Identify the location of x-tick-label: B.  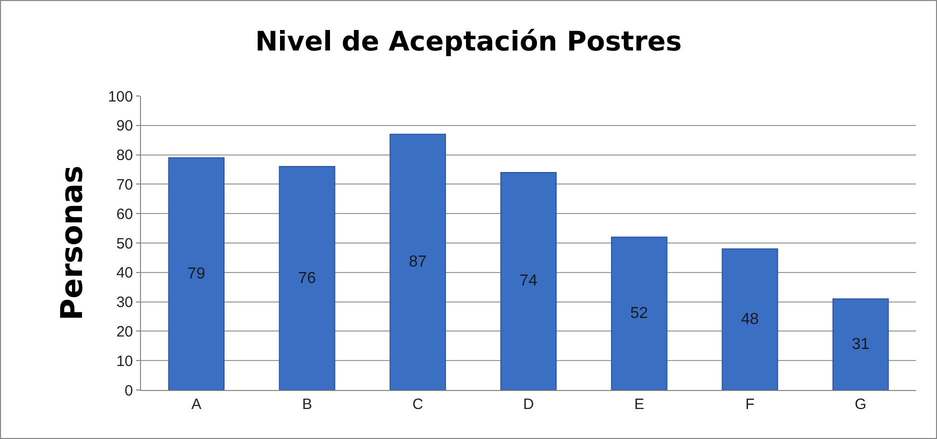
(307, 404).